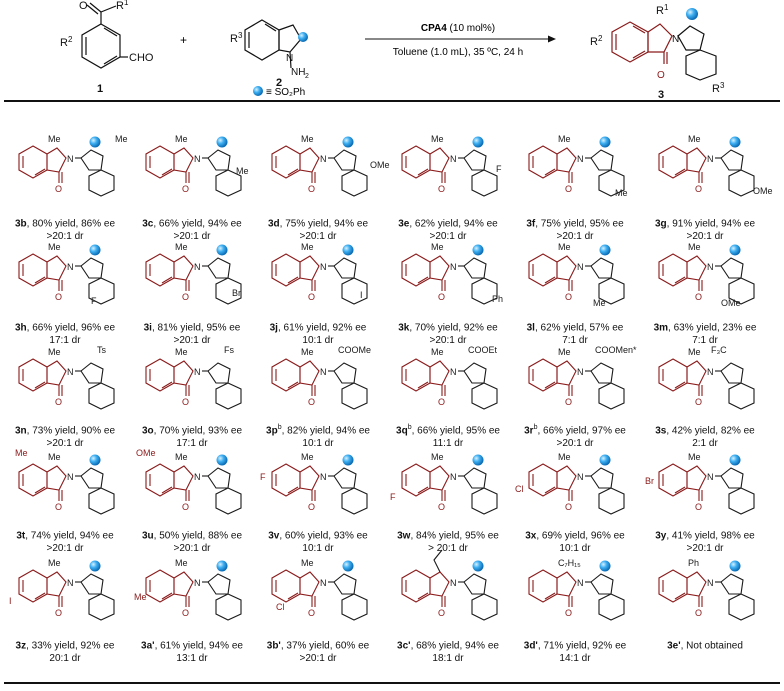  I want to click on entry-caption: 3rb, 66% yield, 97% ee >20:1 dr, so click(575, 436).